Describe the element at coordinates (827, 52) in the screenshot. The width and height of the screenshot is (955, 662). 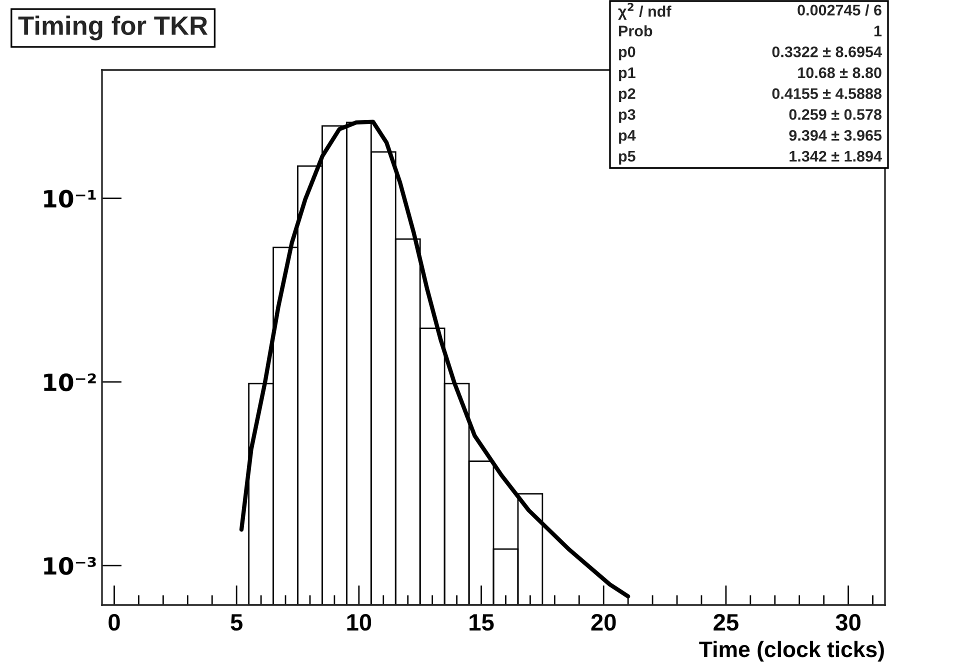
I see `text: 0.3322 ± 8.6954` at that location.